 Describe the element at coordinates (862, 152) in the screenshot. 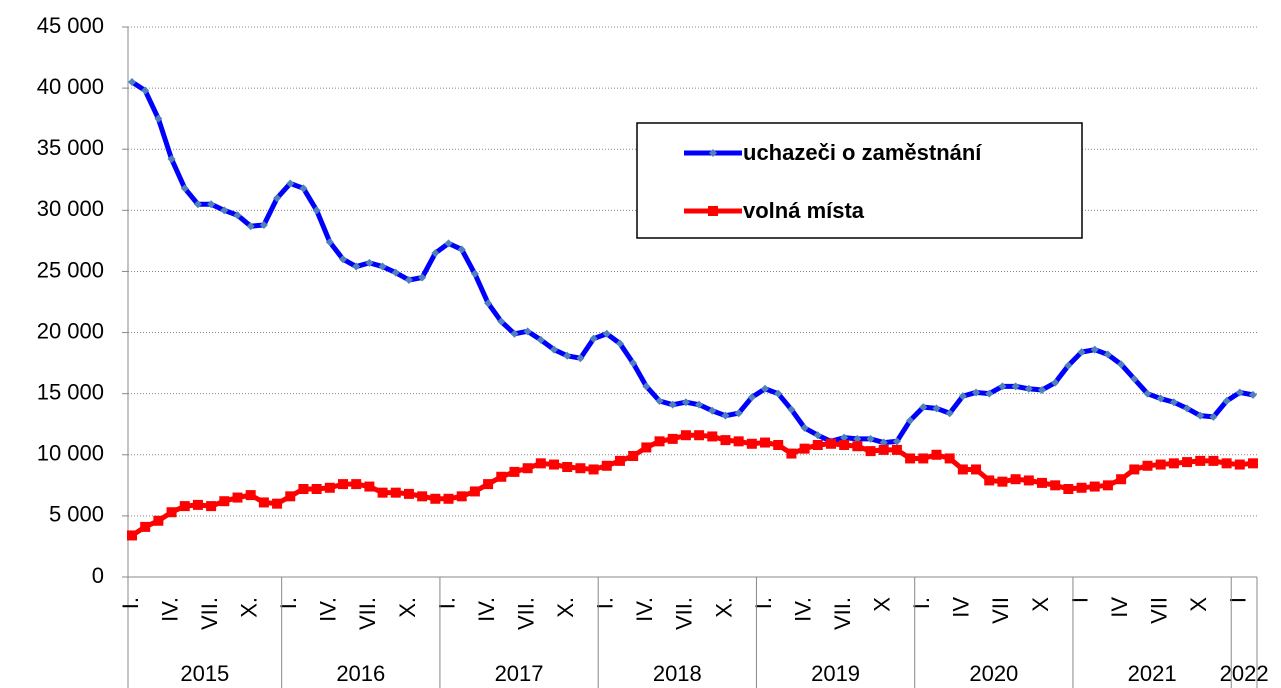

I see `legend-label: uchazeči o zaměstnání` at that location.